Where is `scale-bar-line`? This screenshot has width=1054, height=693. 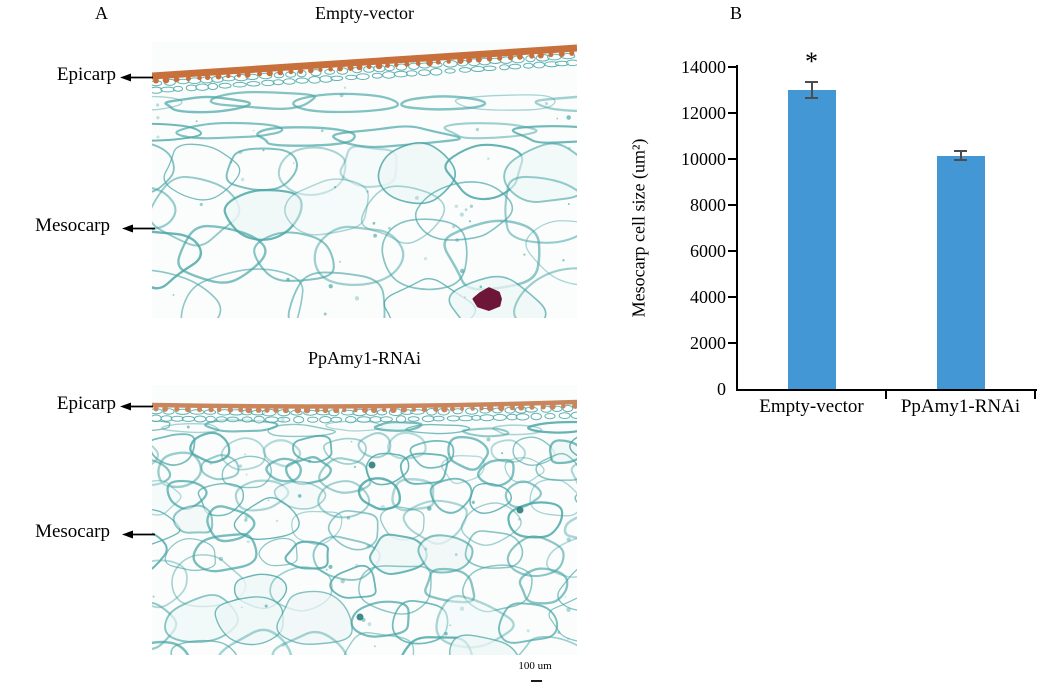
scale-bar-line is located at coordinates (536, 681).